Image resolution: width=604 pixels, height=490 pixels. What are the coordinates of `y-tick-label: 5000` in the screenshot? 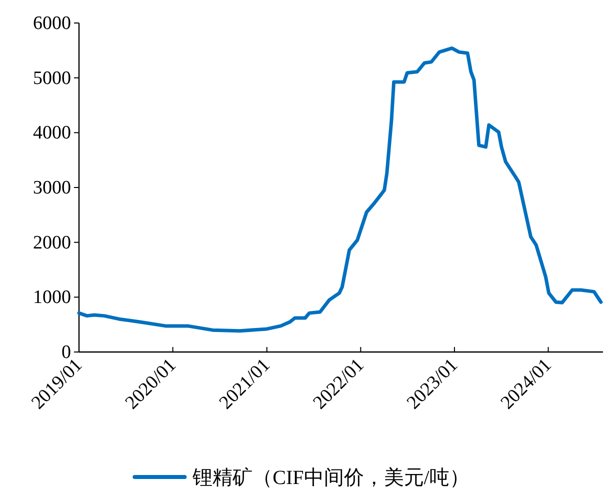 It's located at (52, 78).